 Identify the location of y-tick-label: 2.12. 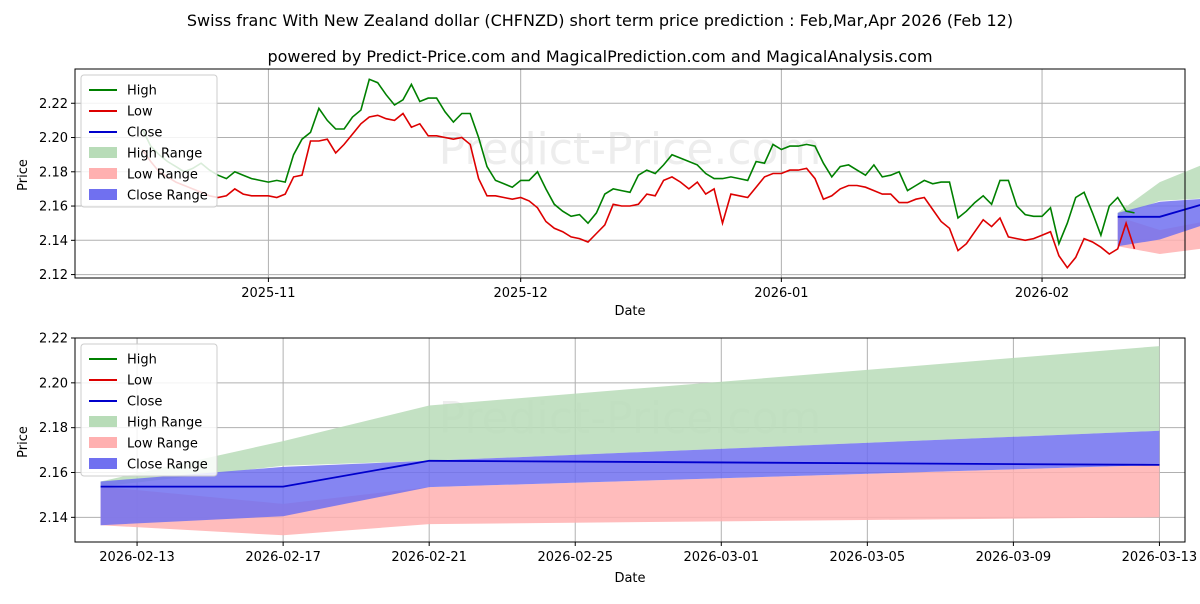
(53, 275).